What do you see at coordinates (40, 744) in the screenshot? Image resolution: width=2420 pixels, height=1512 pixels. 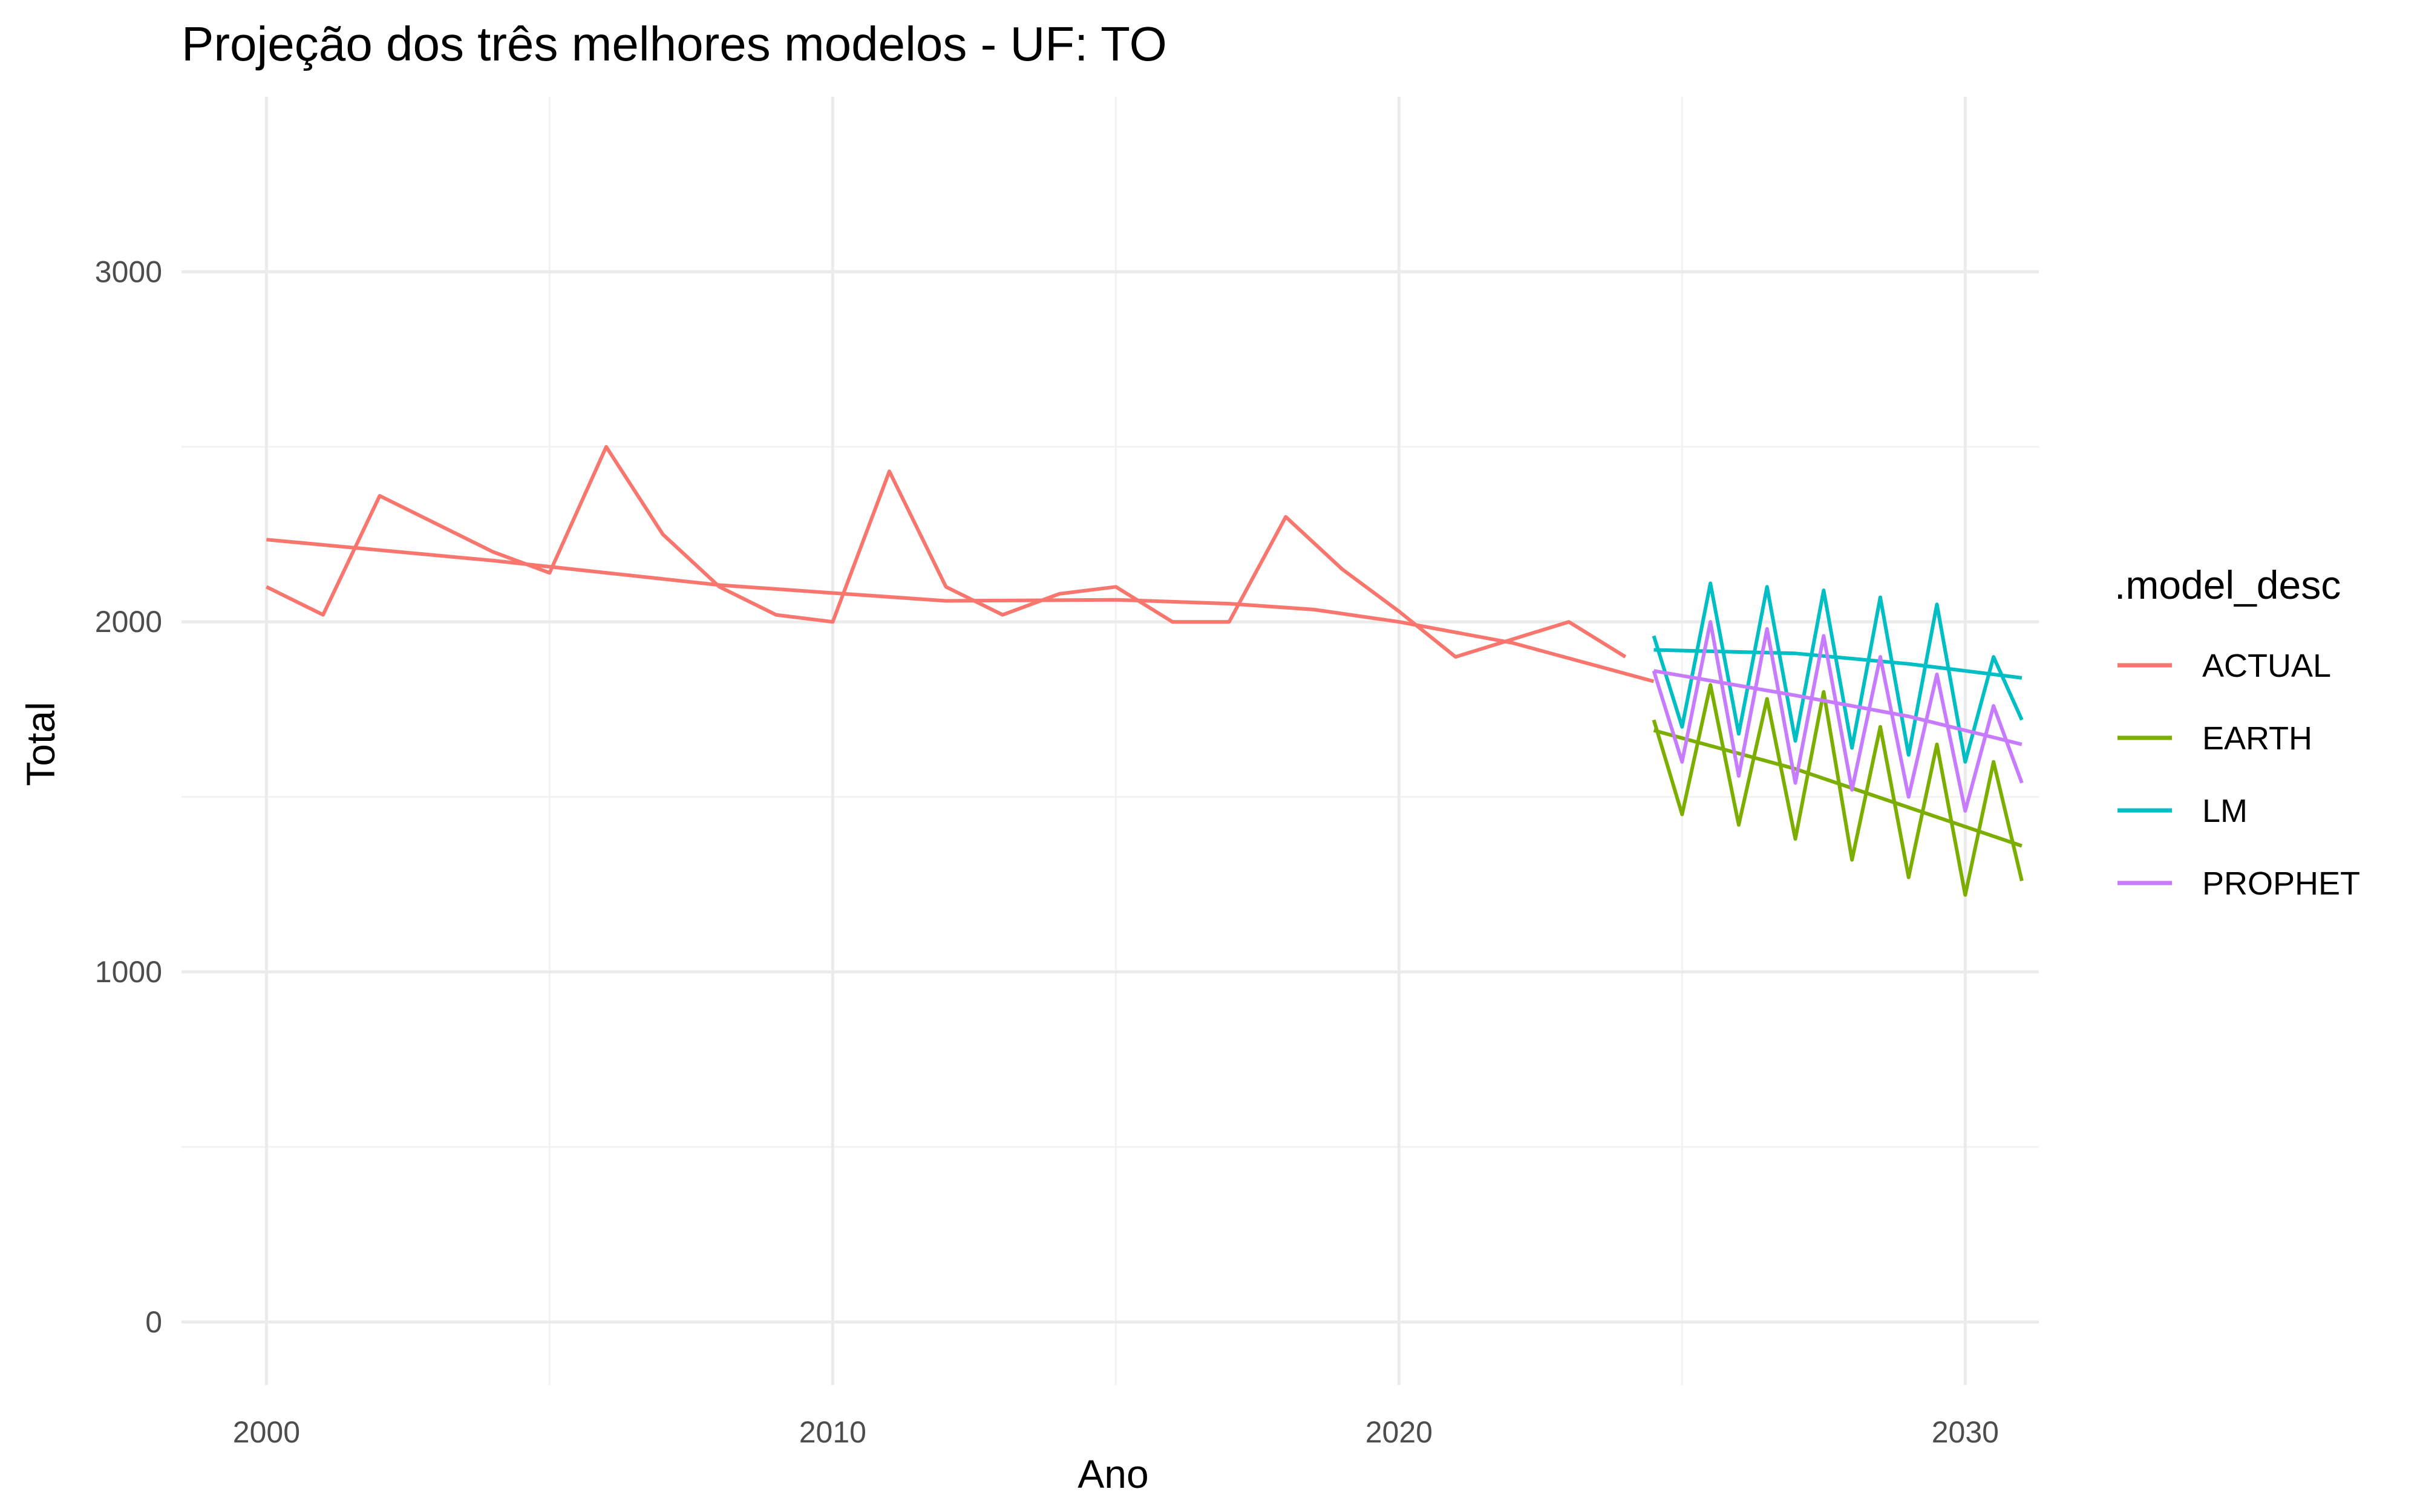 I see `y-axis-title: Total` at bounding box center [40, 744].